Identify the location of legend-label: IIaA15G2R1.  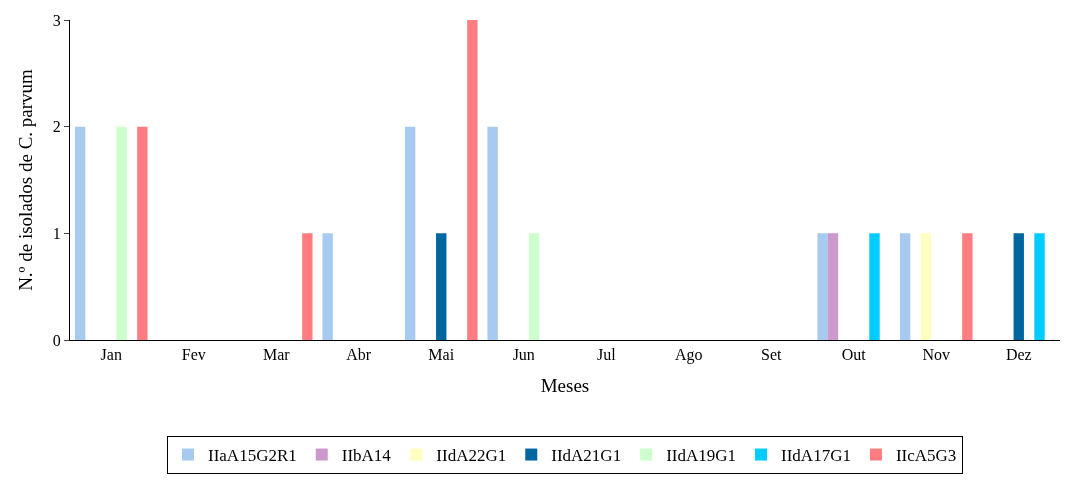
(252, 456).